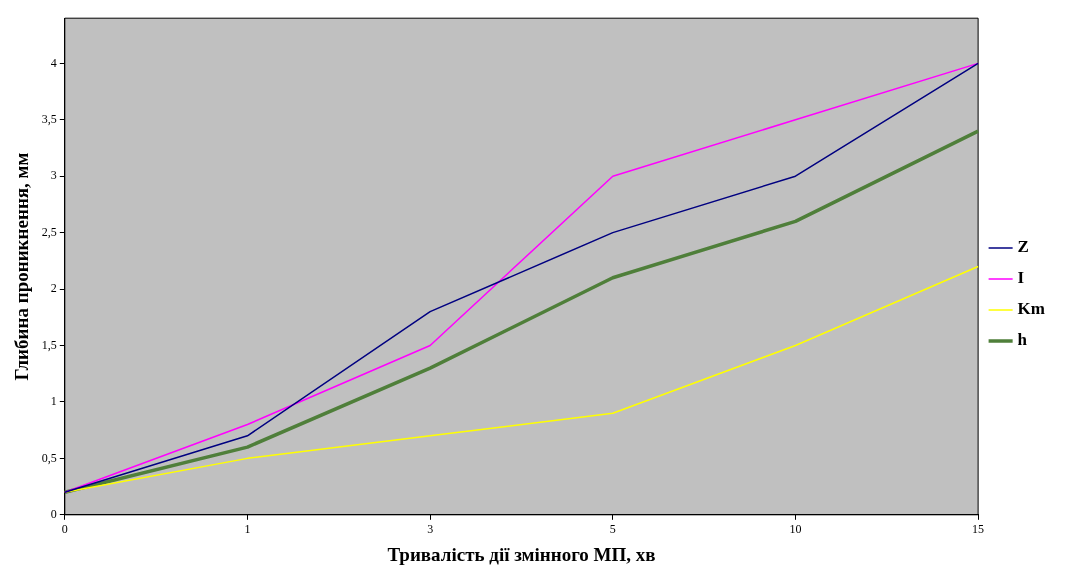  Describe the element at coordinates (1031, 309) in the screenshot. I see `legend-label: Km` at that location.